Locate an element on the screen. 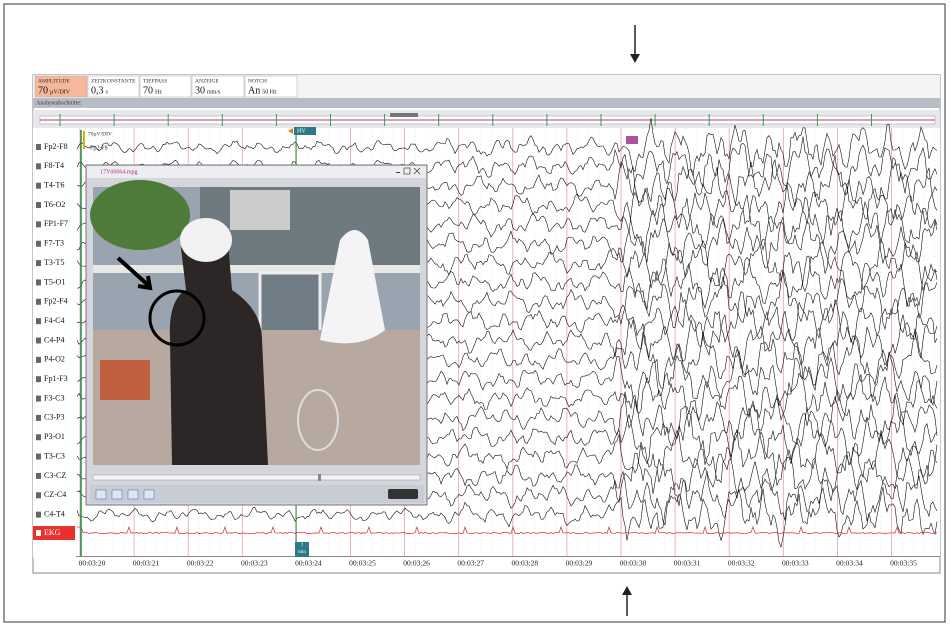 This screenshot has height=627, width=950. video-title: 17Y00064.mpg is located at coordinates (119, 172).